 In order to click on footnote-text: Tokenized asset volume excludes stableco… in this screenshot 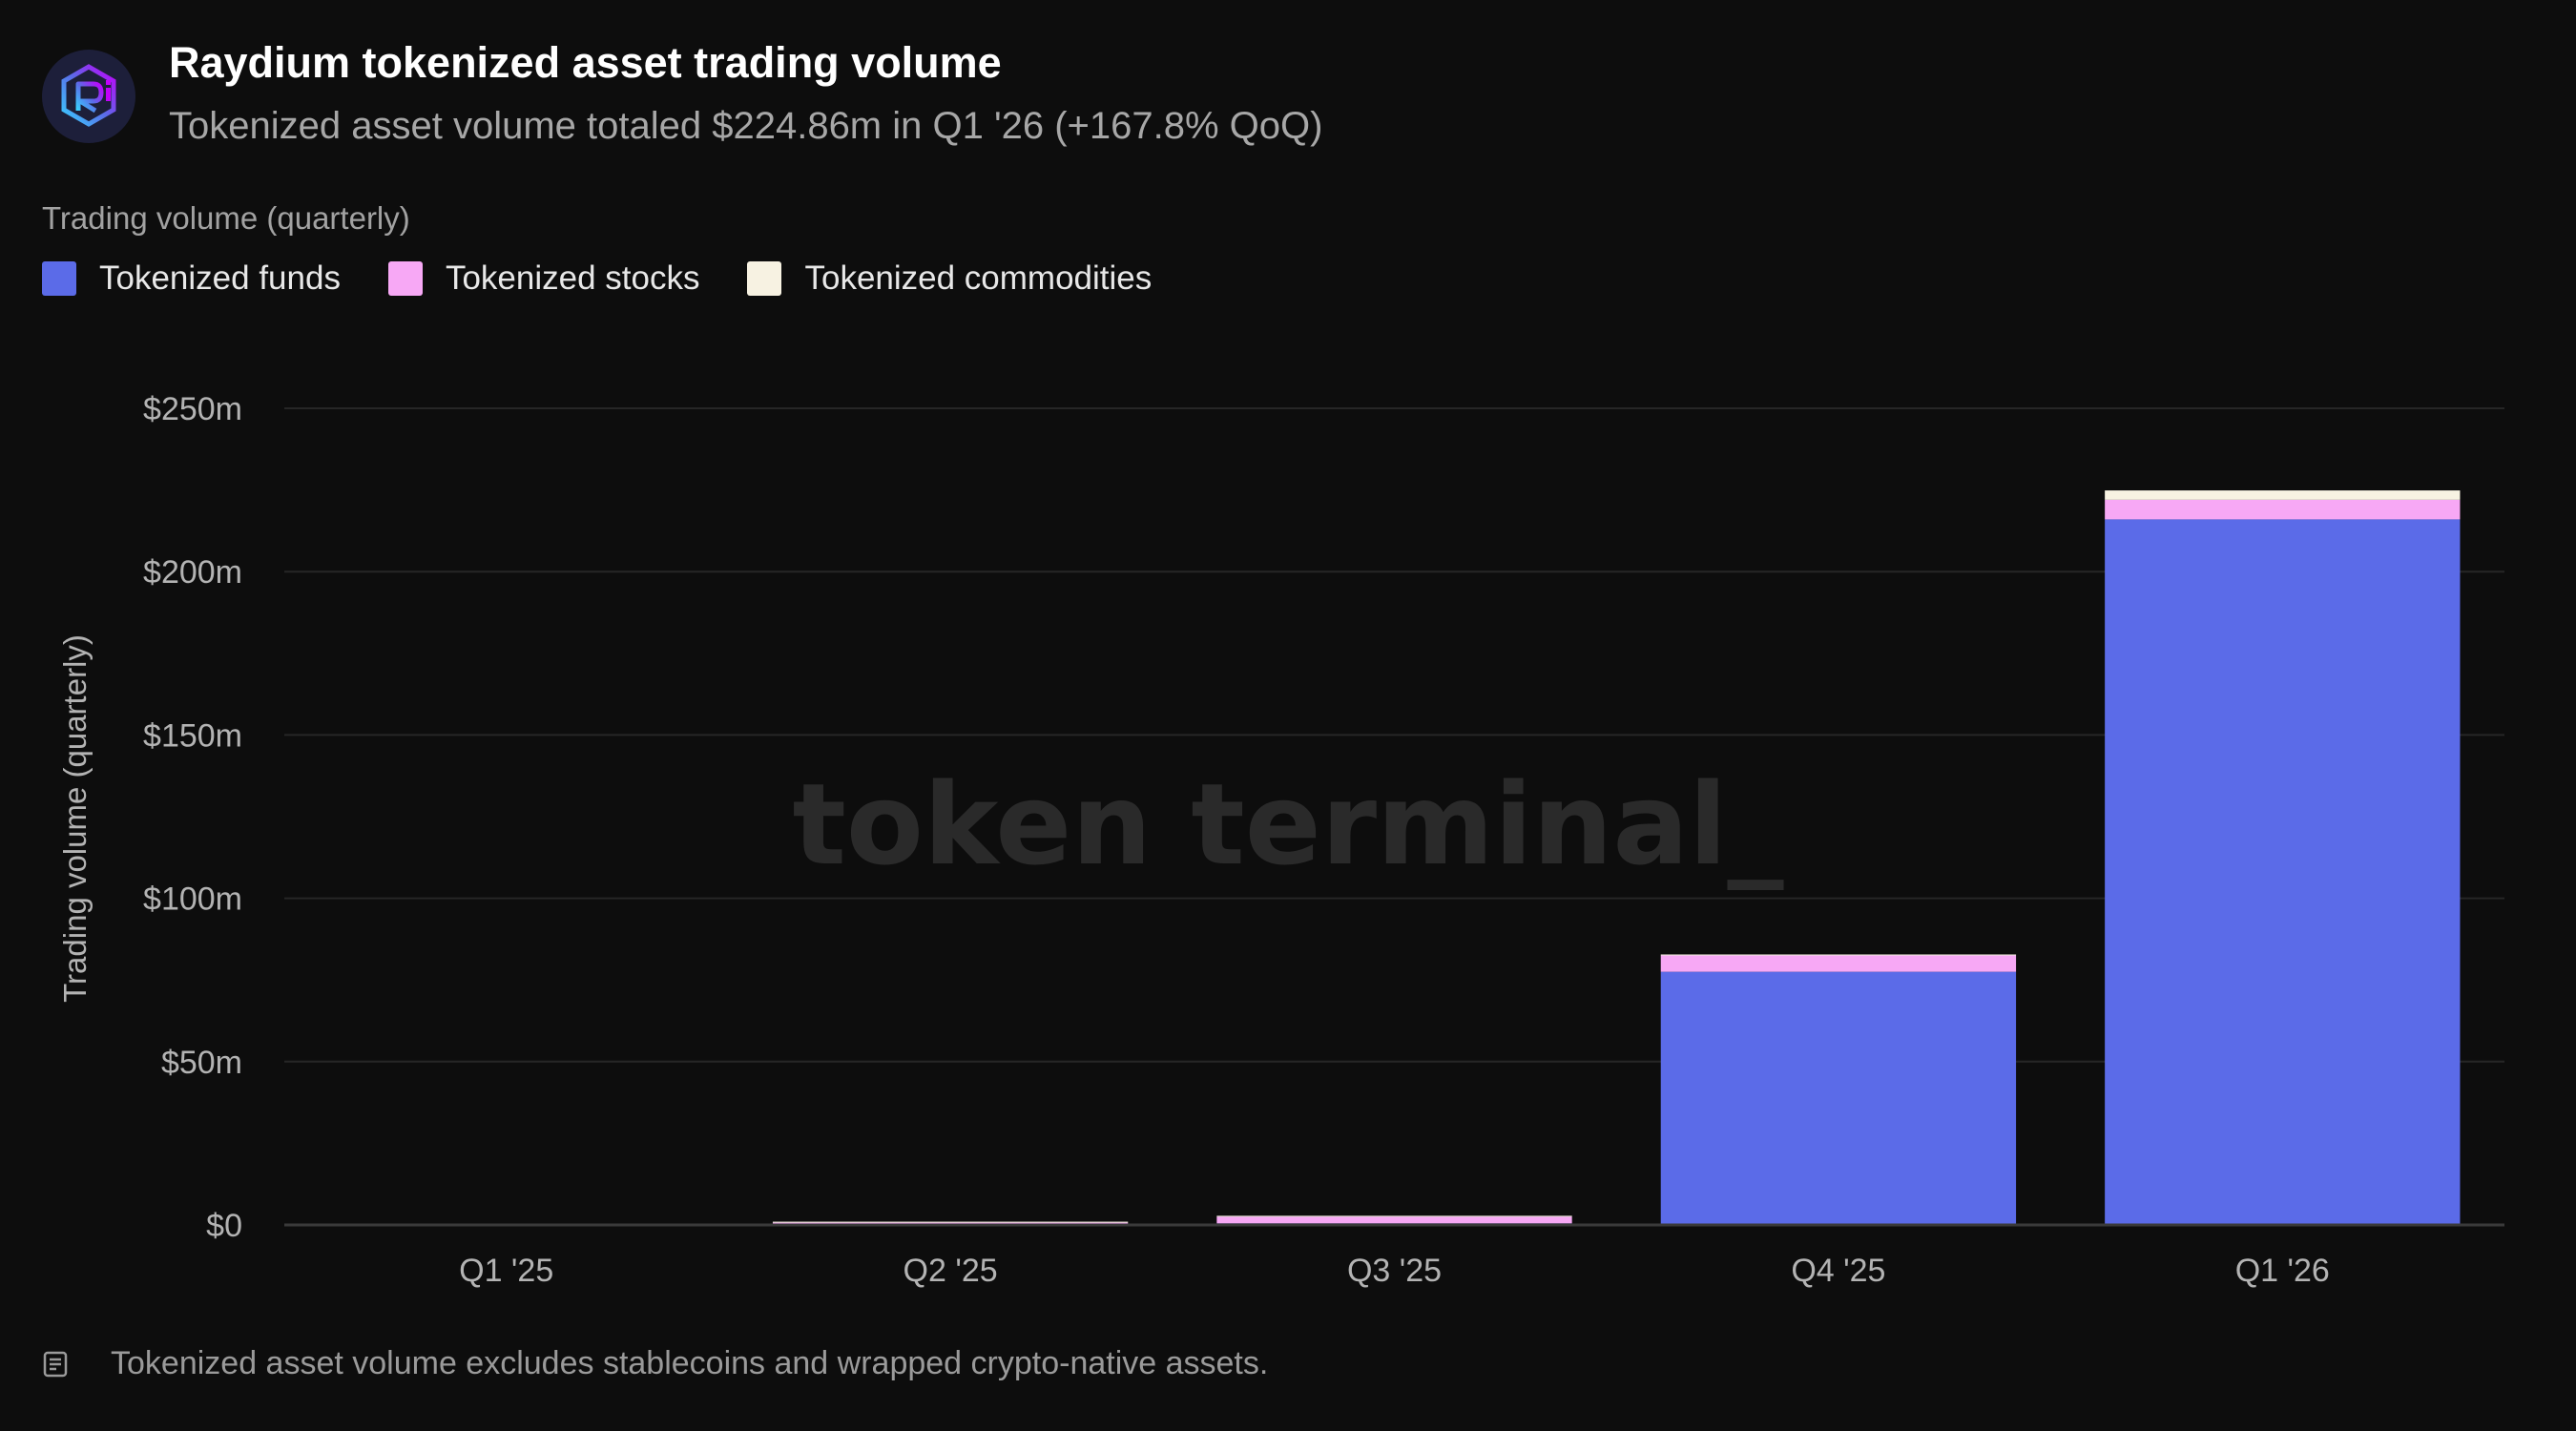, I will do `click(690, 1363)`.